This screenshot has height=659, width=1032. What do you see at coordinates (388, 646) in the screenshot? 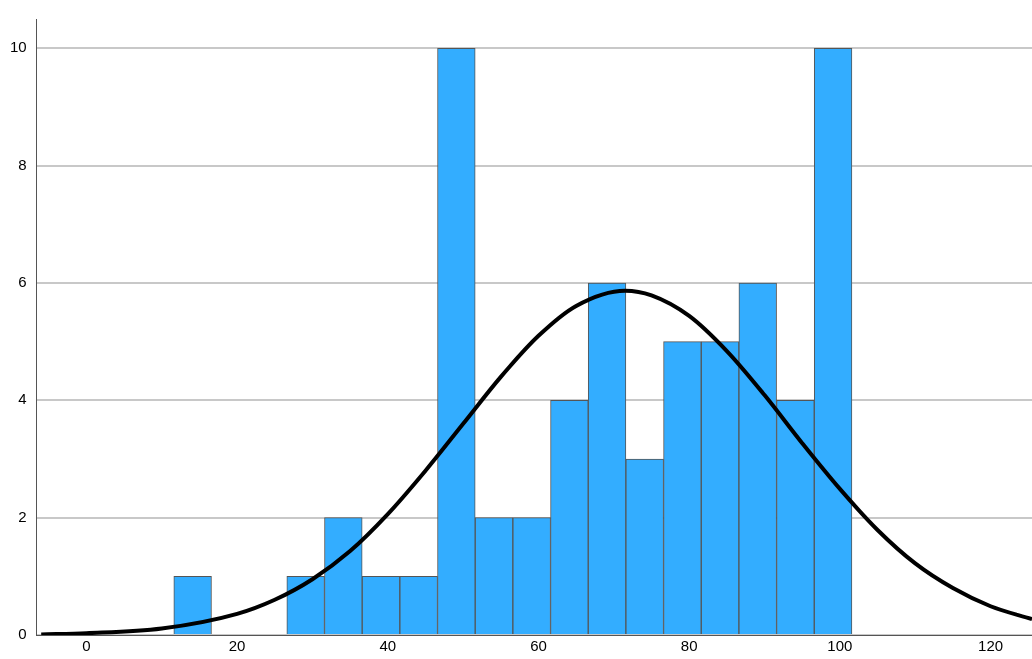
I see `x-tick-label: 40` at bounding box center [388, 646].